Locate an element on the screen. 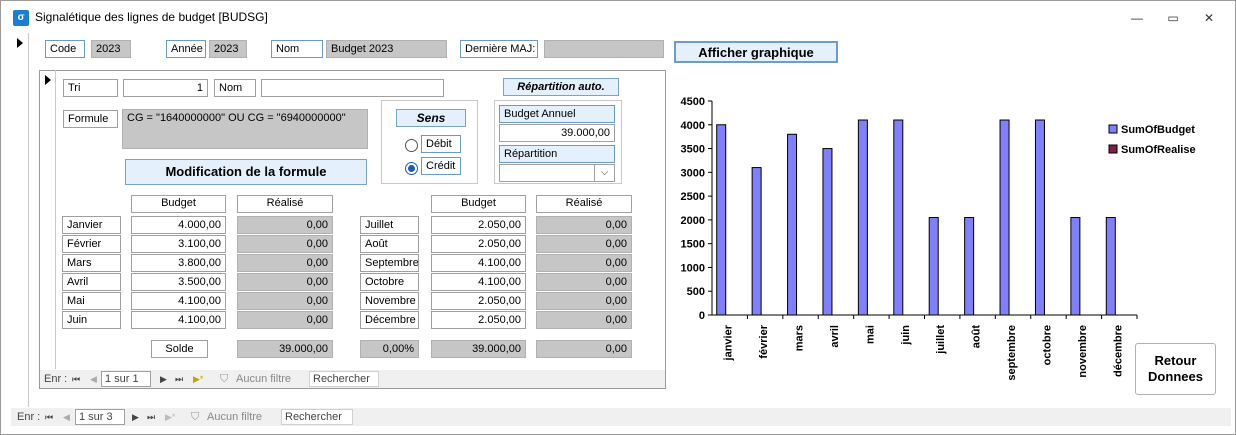 Image resolution: width=1236 pixels, height=435 pixels. code-field: 2023 is located at coordinates (111, 49).